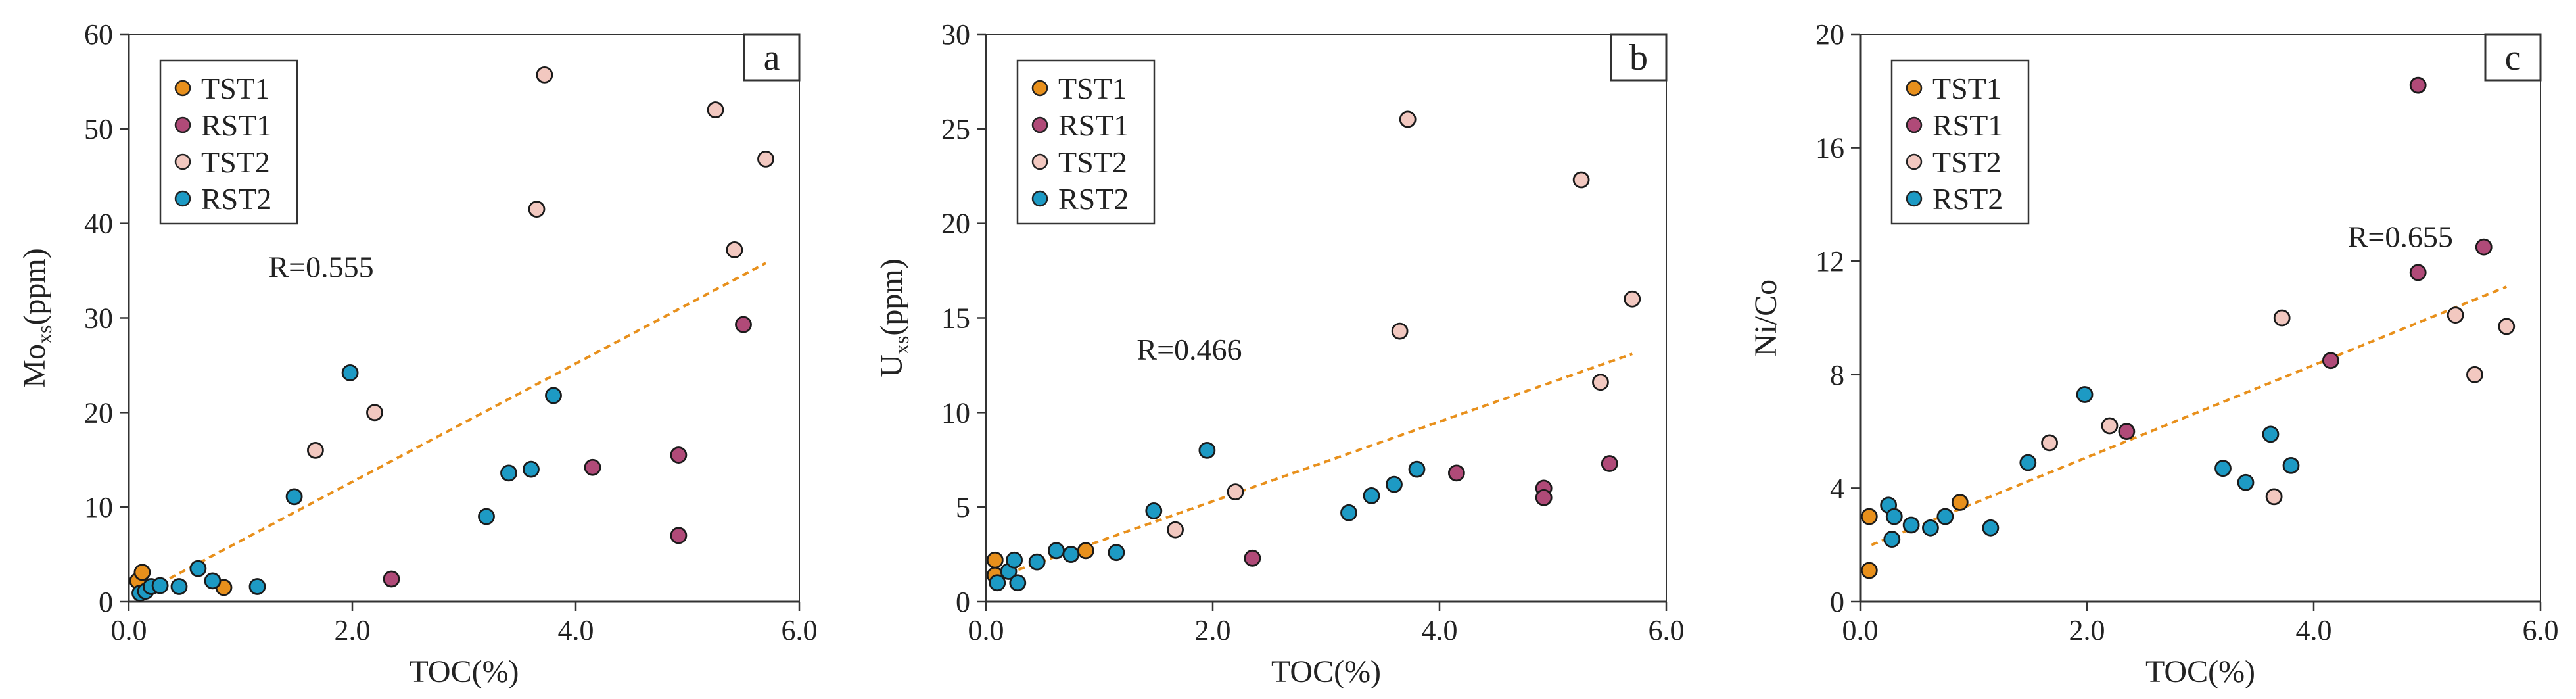 The width and height of the screenshot is (2576, 699). I want to click on y-axis-title-main: Ni/Co, so click(1765, 318).